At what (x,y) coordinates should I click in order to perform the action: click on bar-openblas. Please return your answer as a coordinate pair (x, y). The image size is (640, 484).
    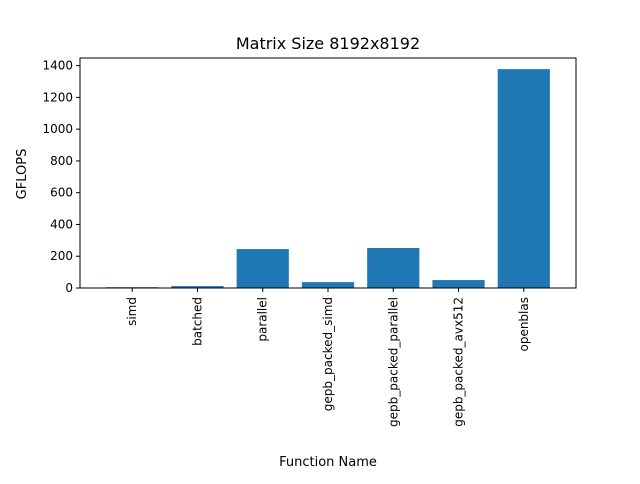
    Looking at the image, I should click on (523, 179).